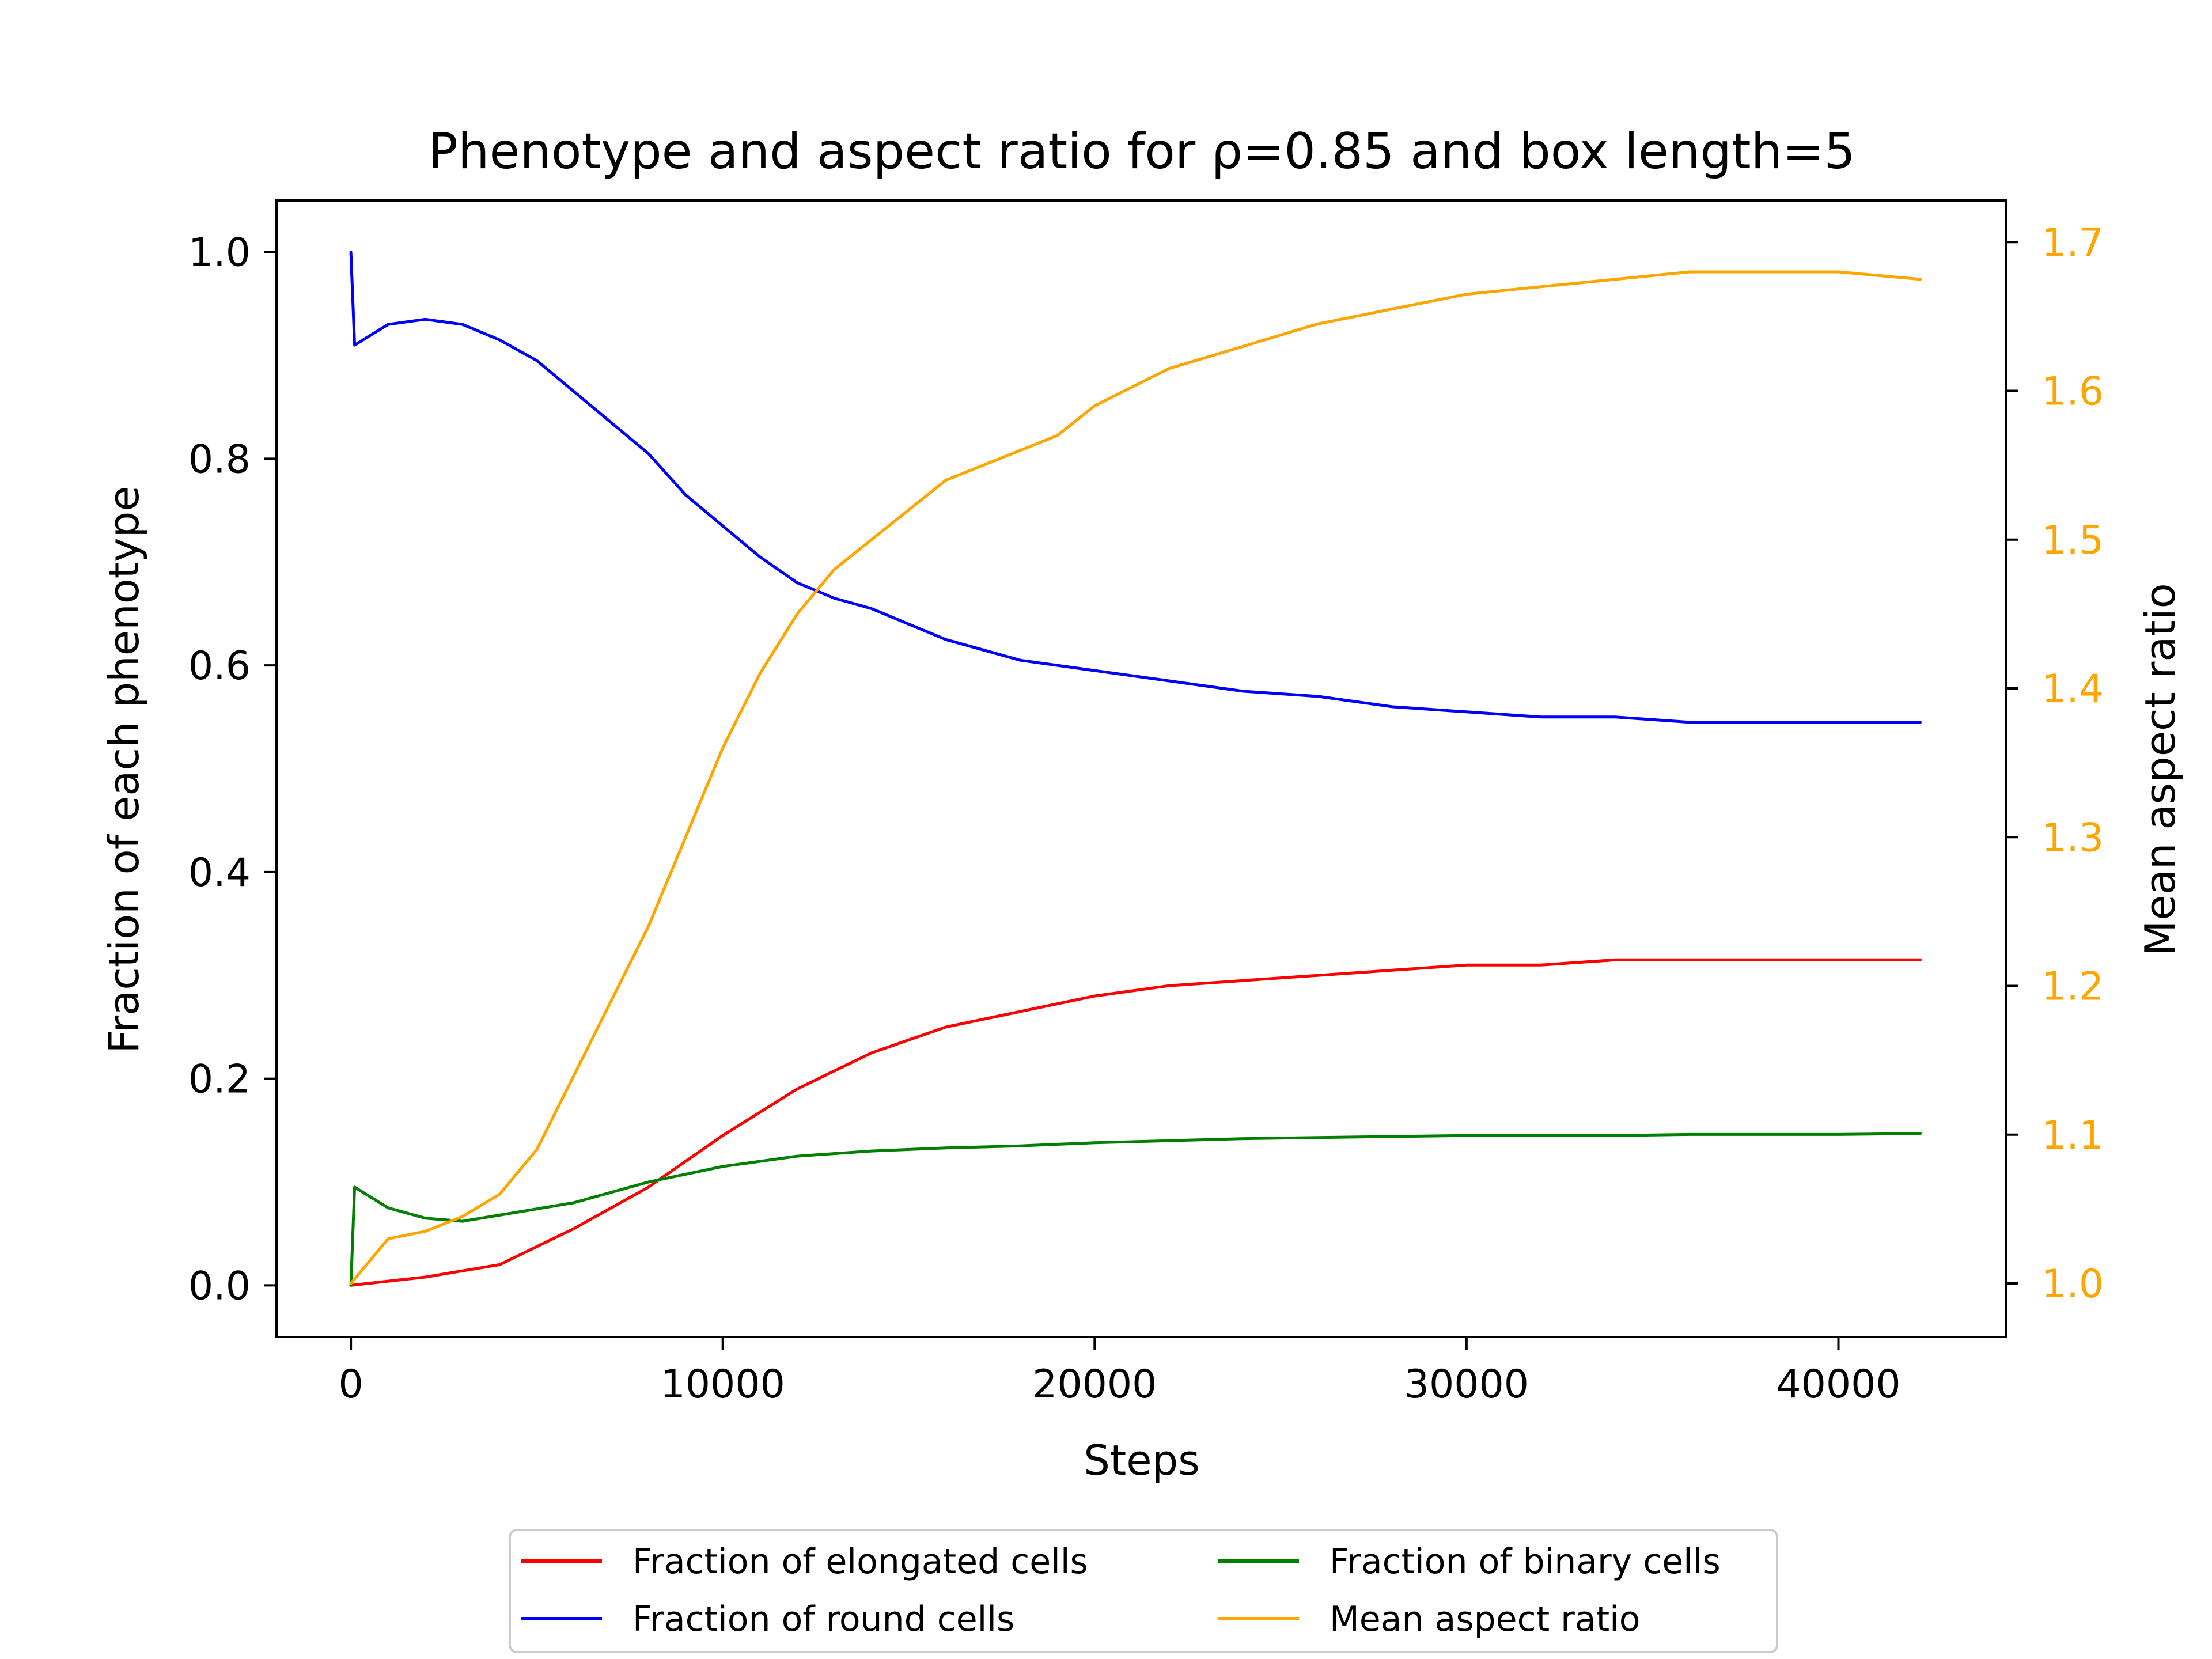 This screenshot has width=2212, height=1659. I want to click on left-y-axis-title: Fraction of each phenotype, so click(124, 769).